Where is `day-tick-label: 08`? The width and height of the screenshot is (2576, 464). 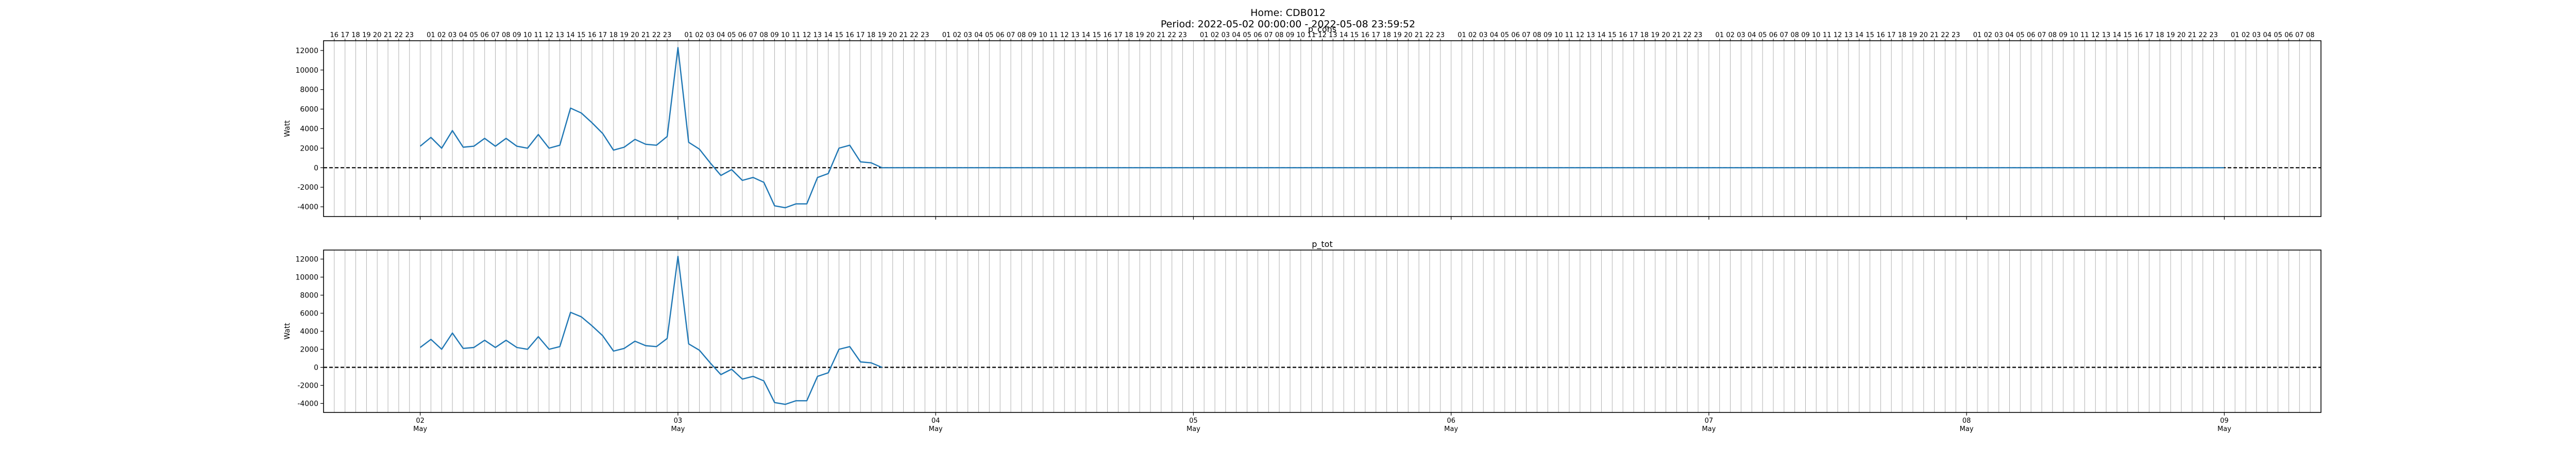 day-tick-label: 08 is located at coordinates (1966, 421).